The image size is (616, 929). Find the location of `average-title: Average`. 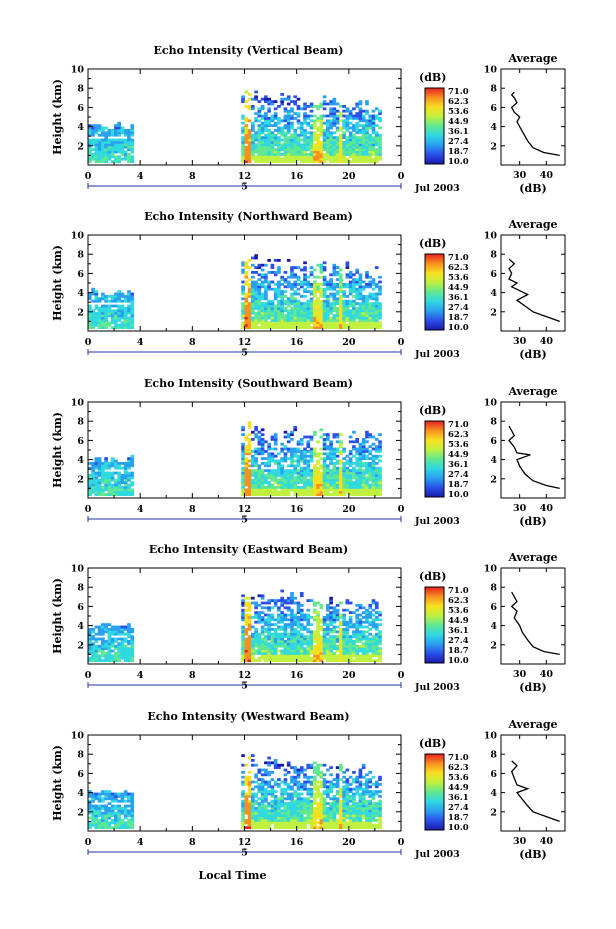

average-title: Average is located at coordinates (532, 391).